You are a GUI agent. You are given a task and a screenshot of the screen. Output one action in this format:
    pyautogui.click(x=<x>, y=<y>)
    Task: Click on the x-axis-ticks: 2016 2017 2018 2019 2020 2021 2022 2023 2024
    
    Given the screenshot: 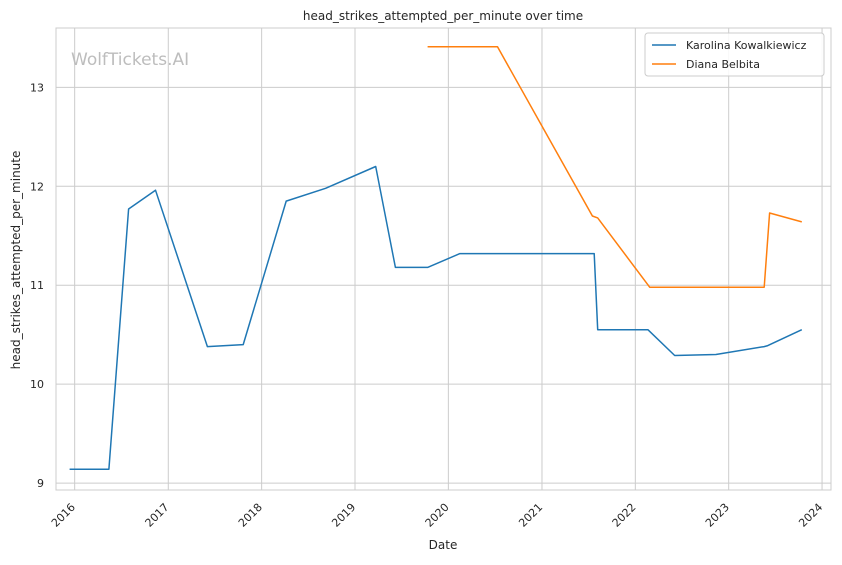 What is the action you would take?
    pyautogui.click(x=437, y=515)
    